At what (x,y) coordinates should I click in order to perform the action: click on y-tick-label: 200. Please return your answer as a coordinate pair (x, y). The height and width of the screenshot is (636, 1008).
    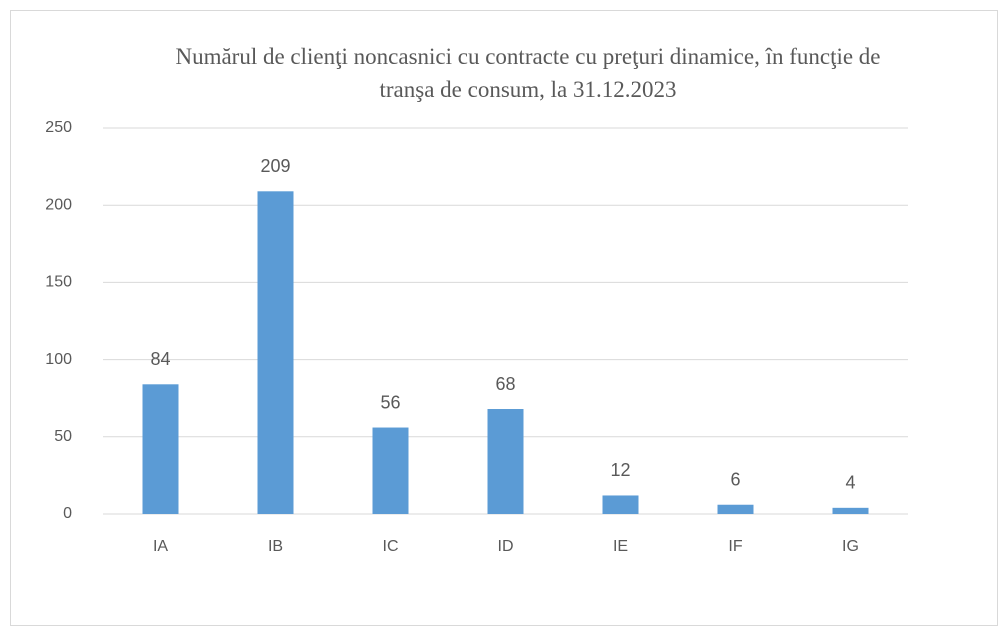
    Looking at the image, I should click on (58, 204).